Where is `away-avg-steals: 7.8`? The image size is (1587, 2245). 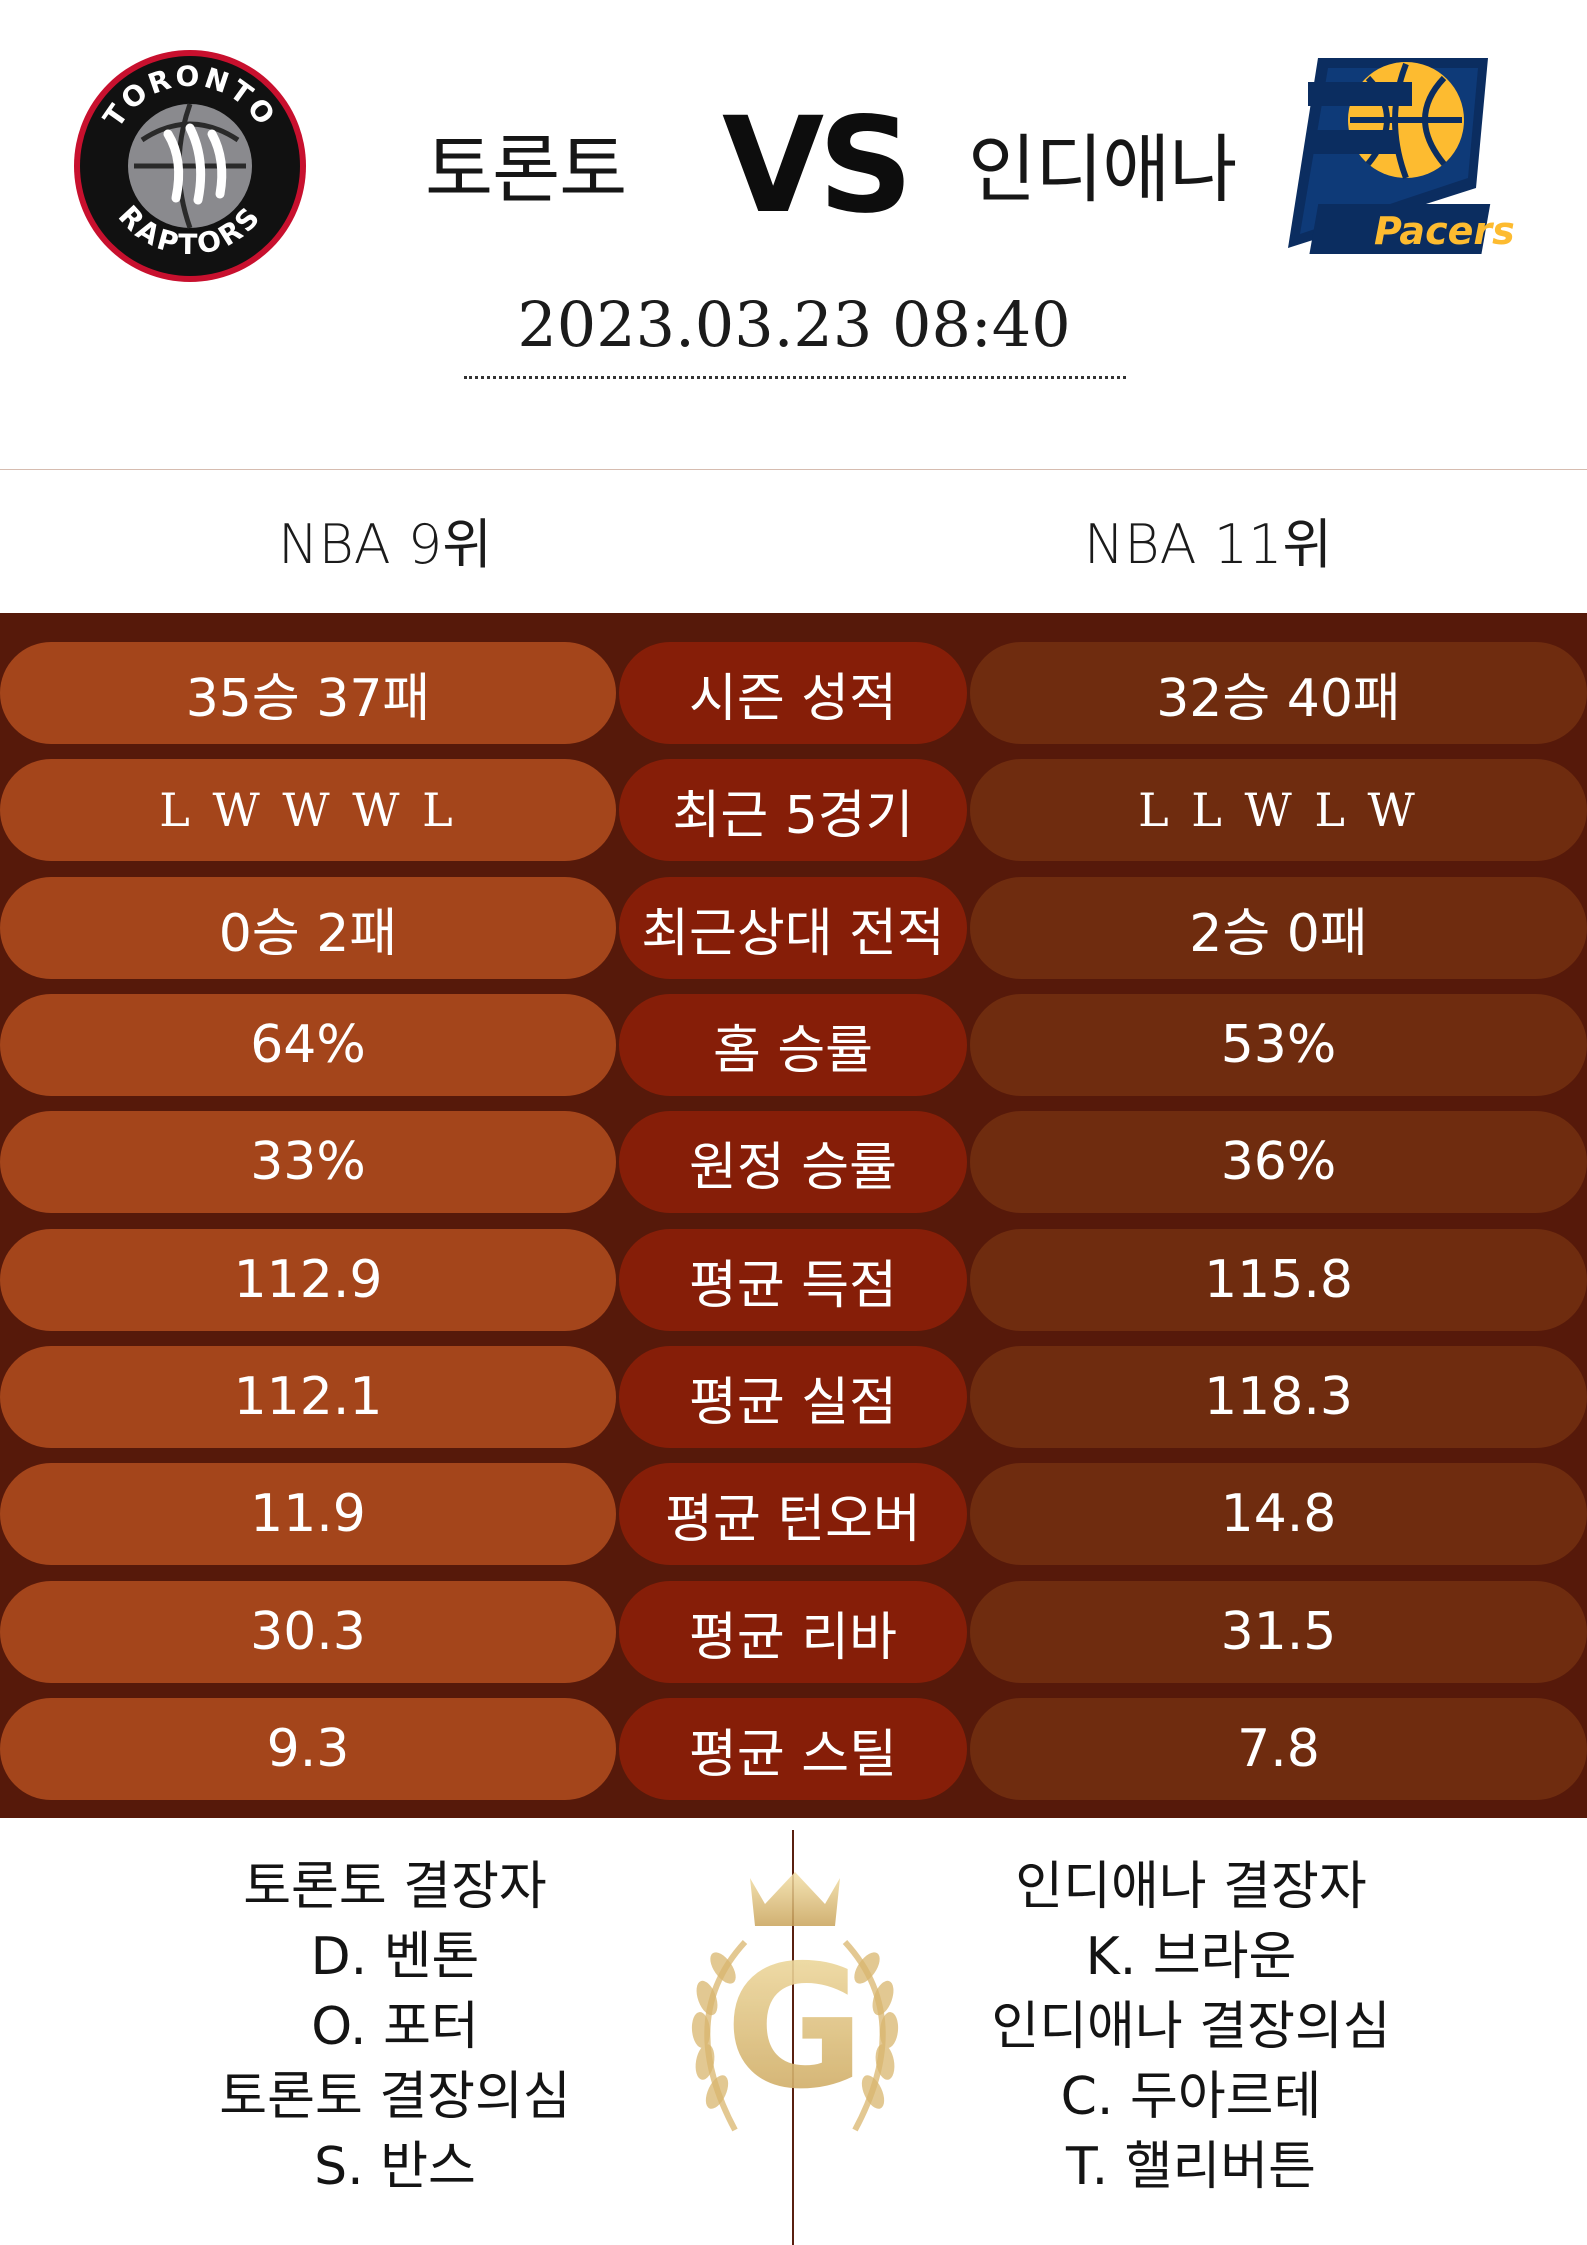 away-avg-steals: 7.8 is located at coordinates (1278, 1749).